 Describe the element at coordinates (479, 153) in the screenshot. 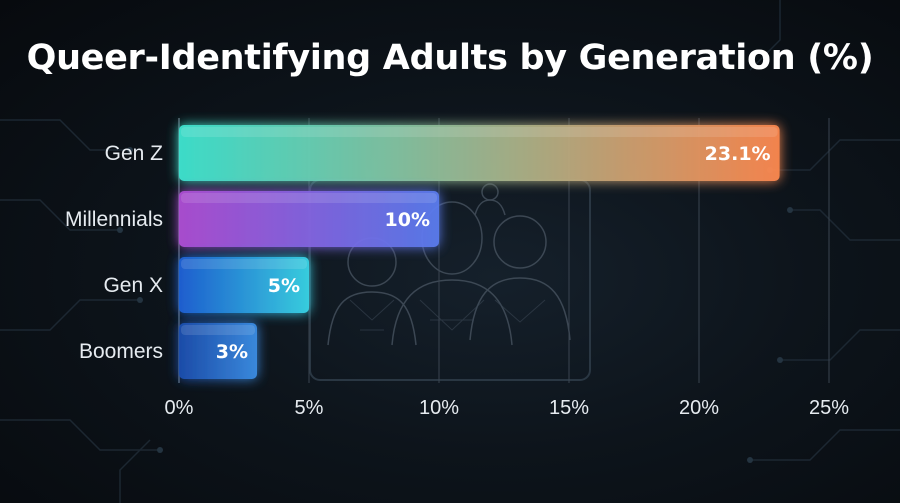

I see `bar-gen-z` at that location.